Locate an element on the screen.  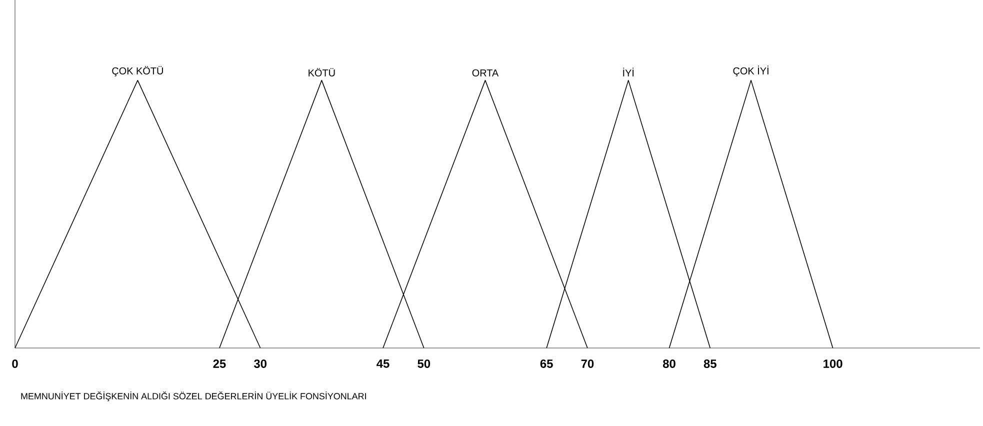
series-label: ORTA is located at coordinates (485, 72).